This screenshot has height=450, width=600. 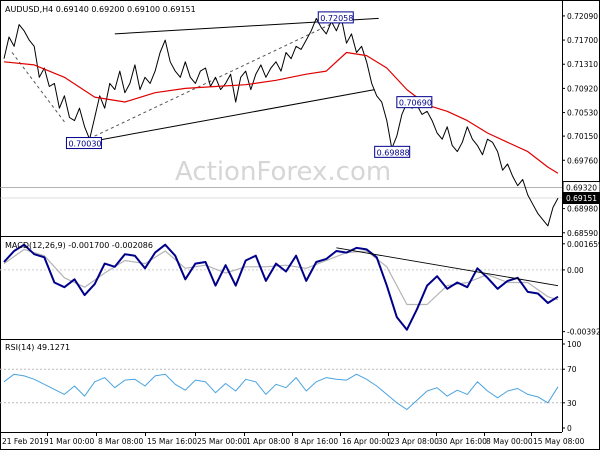 What do you see at coordinates (222, 441) in the screenshot?
I see `x-tick-label: 25 Mar 00:00` at bounding box center [222, 441].